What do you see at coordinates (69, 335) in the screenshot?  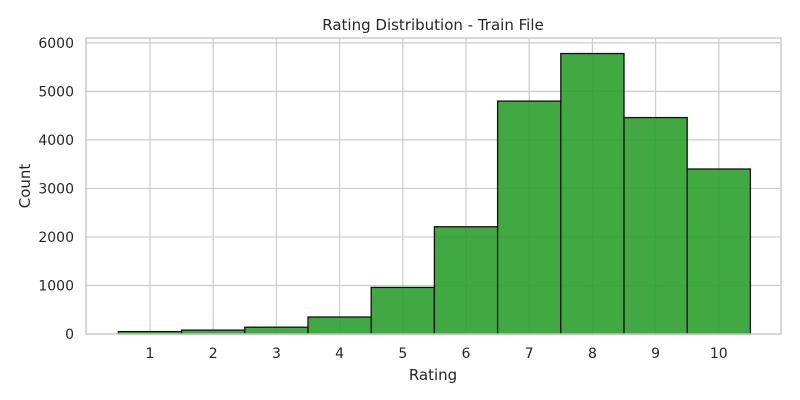 I see `y-tick-label: 0` at bounding box center [69, 335].